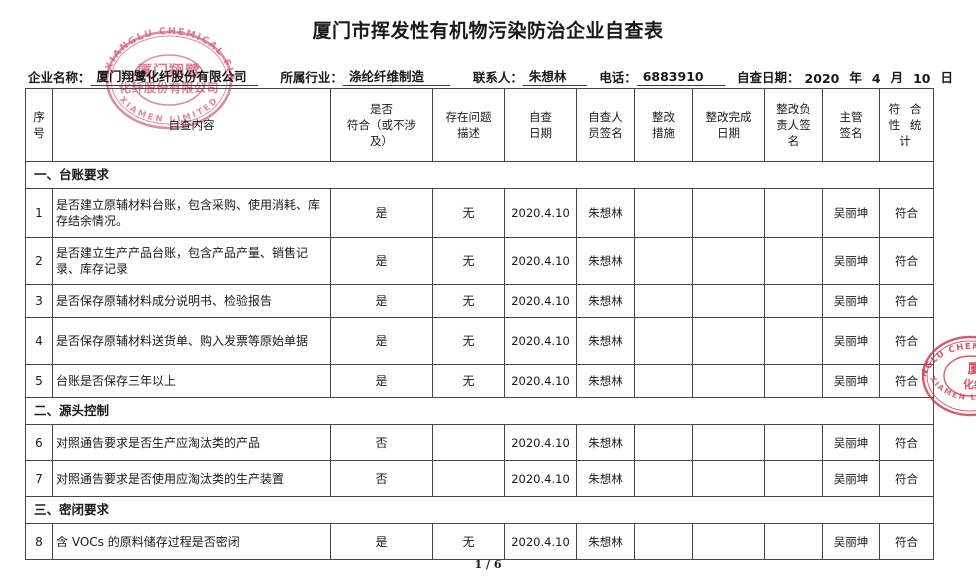  Describe the element at coordinates (728, 117) in the screenshot. I see `column-header-correction-date-line1: 整改完成` at that location.